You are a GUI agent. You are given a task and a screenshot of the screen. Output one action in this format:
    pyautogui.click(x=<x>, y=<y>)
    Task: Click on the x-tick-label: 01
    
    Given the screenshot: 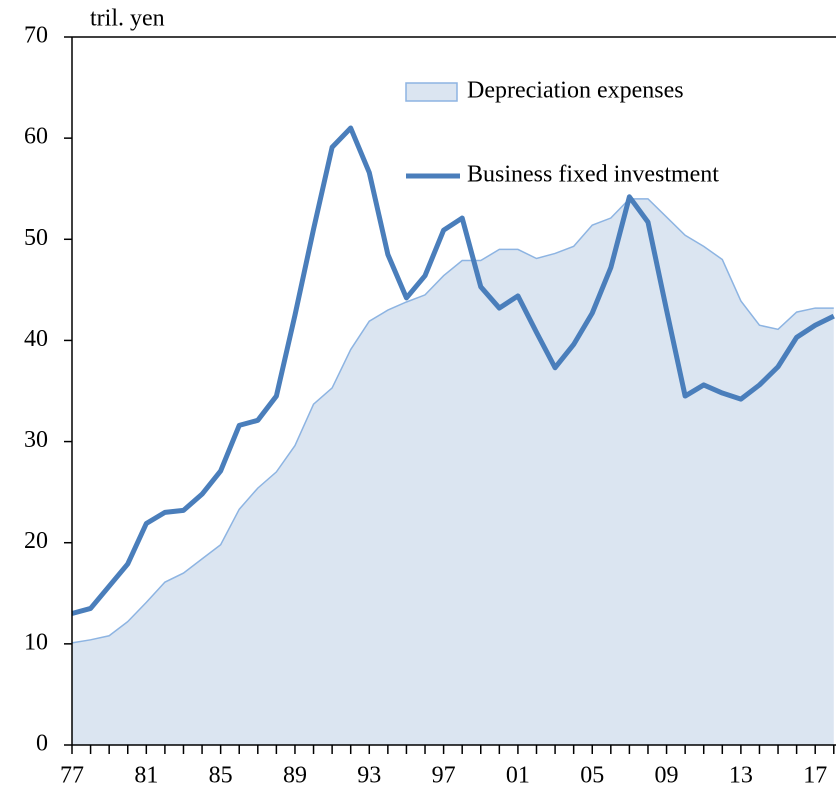 What is the action you would take?
    pyautogui.click(x=518, y=776)
    